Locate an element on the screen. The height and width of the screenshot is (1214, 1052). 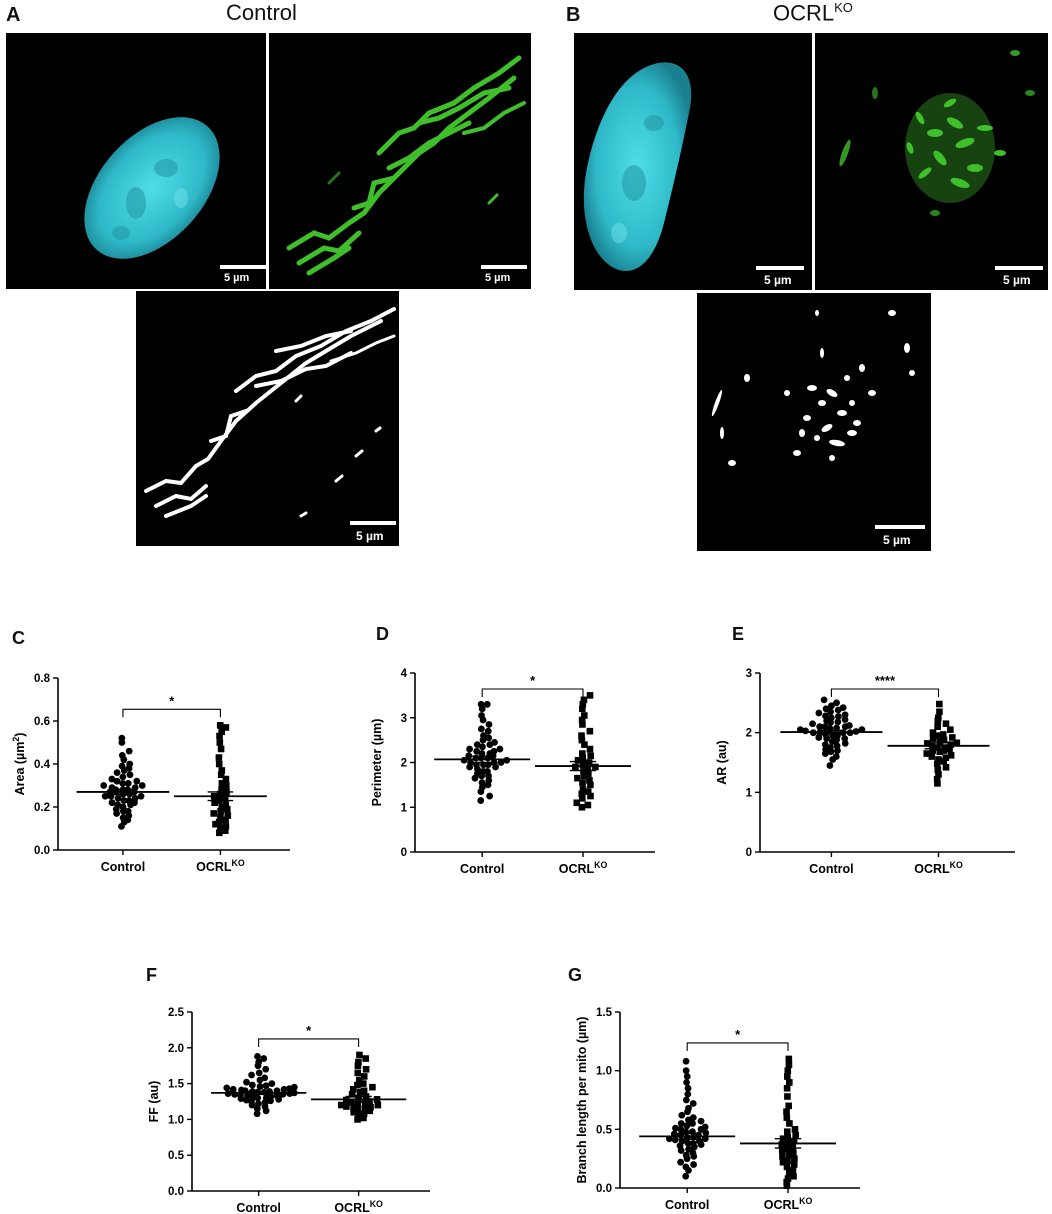
x-category-label: Control is located at coordinates (123, 867).